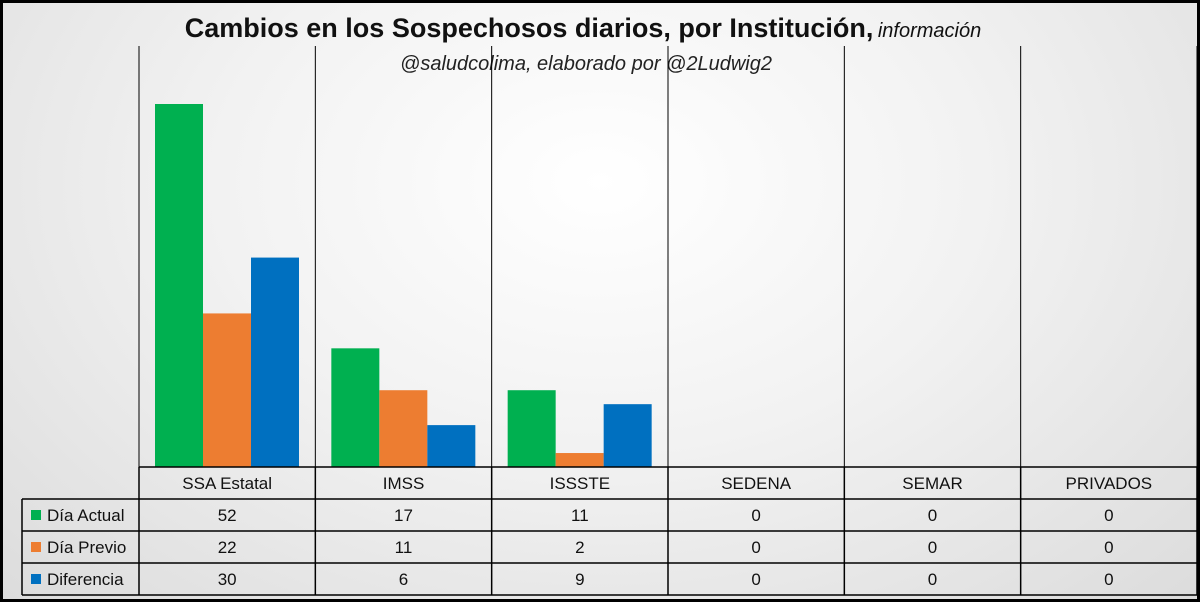 This screenshot has width=1200, height=602. Describe the element at coordinates (586, 64) in the screenshot. I see `chart-subtitle: @saludcolima, elaborado por @2Ludwig2` at that location.